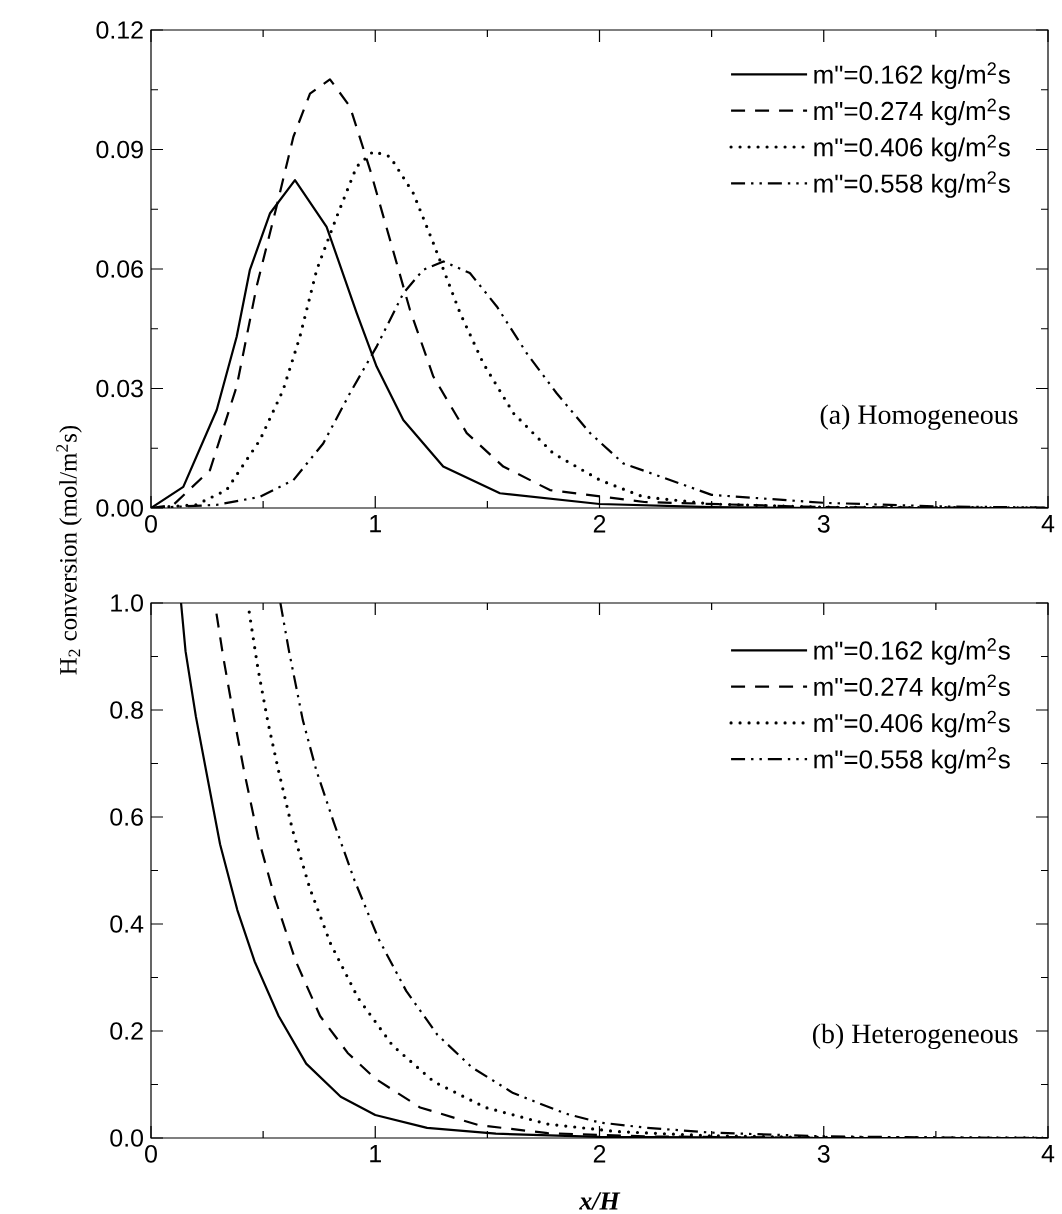 The height and width of the screenshot is (1214, 1062). I want to click on y-tick-label: 0.2, so click(126, 1031).